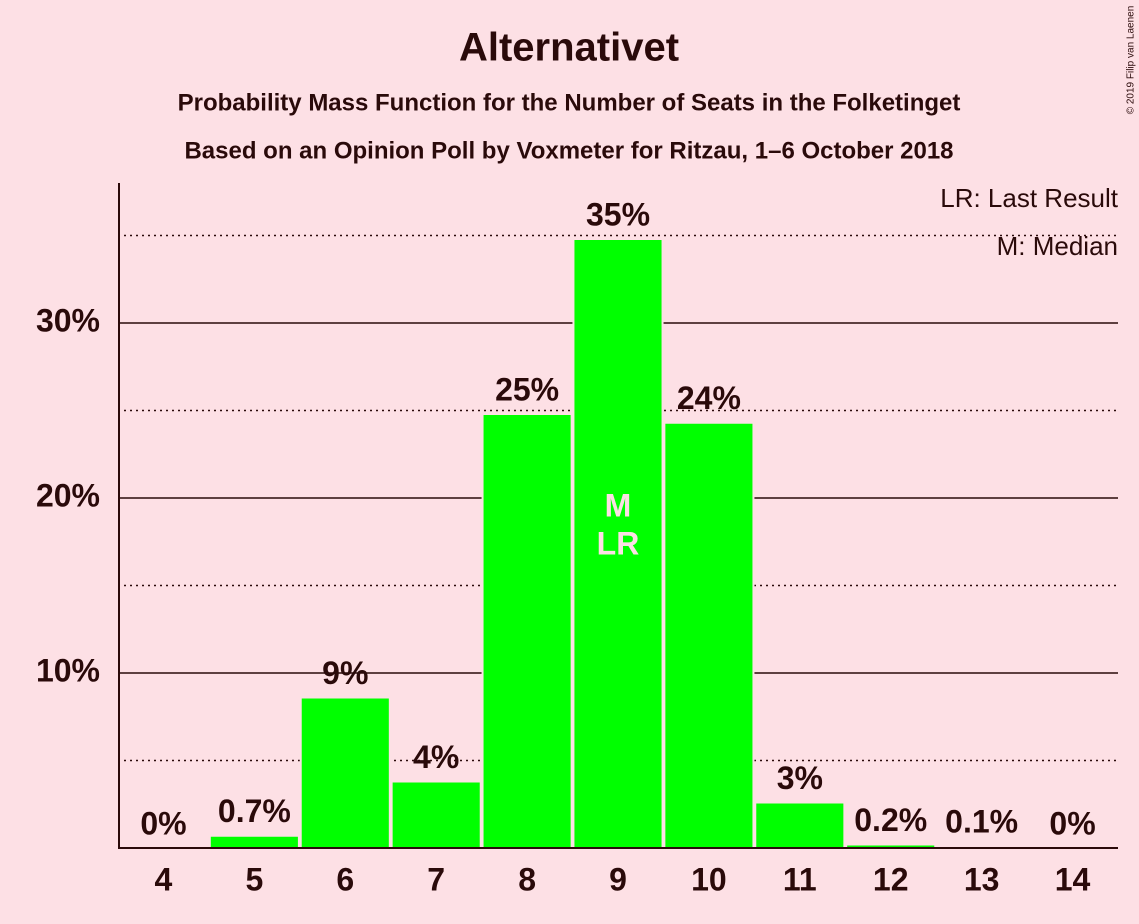 This screenshot has width=1139, height=924. I want to click on y-tick-label: 20%, so click(68, 495).